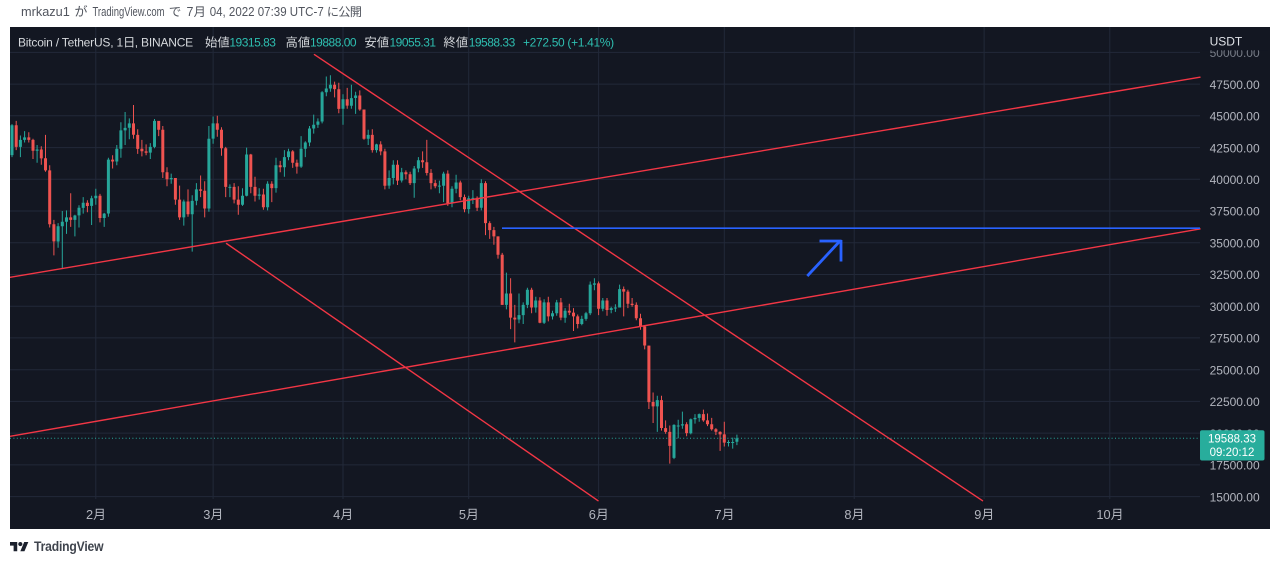 The height and width of the screenshot is (565, 1280). I want to click on svg-text: 19888.00, so click(333, 43).